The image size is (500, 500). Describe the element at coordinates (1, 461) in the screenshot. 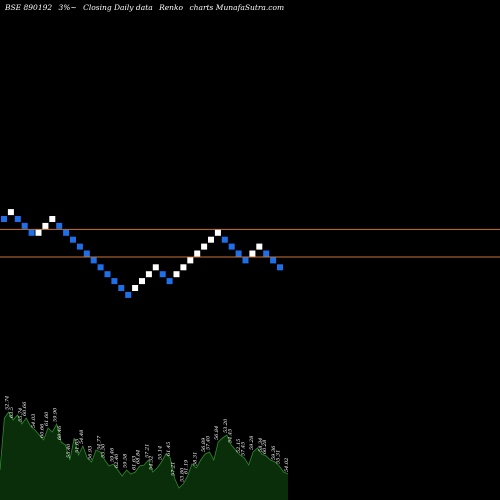

I see `volume-label: 58.65` at that location.